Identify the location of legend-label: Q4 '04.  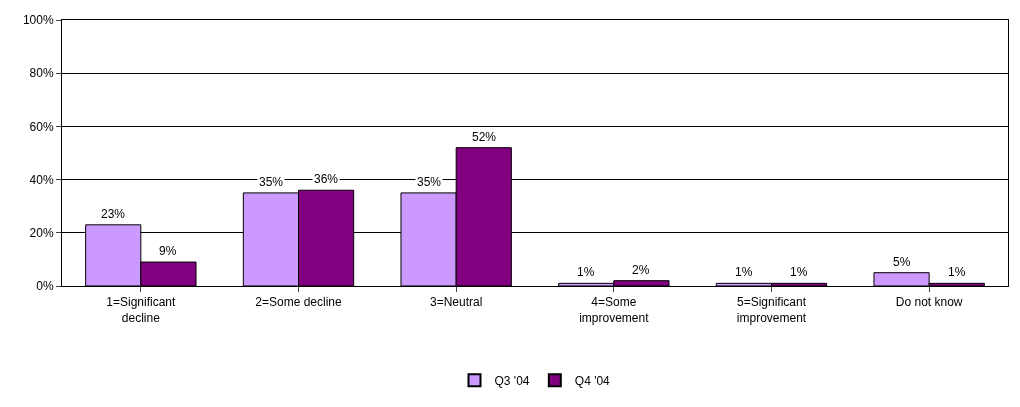
(592, 380).